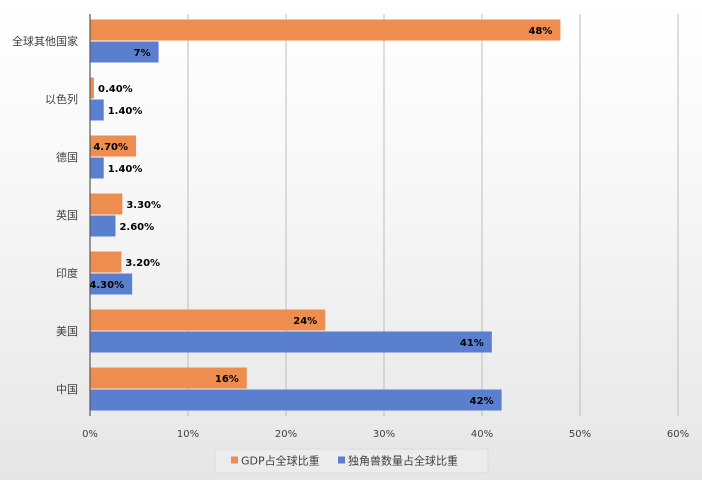 This screenshot has width=702, height=484. What do you see at coordinates (678, 434) in the screenshot?
I see `x-tick-label: 60%` at bounding box center [678, 434].